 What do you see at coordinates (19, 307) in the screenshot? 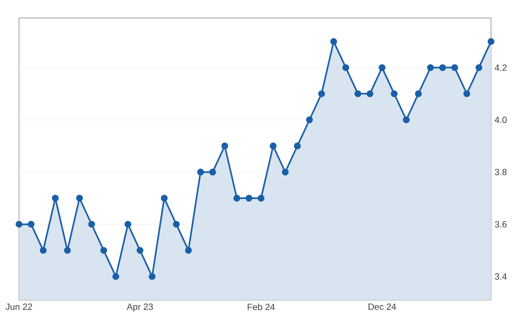
I see `x-tick-label: Jun 22` at bounding box center [19, 307].